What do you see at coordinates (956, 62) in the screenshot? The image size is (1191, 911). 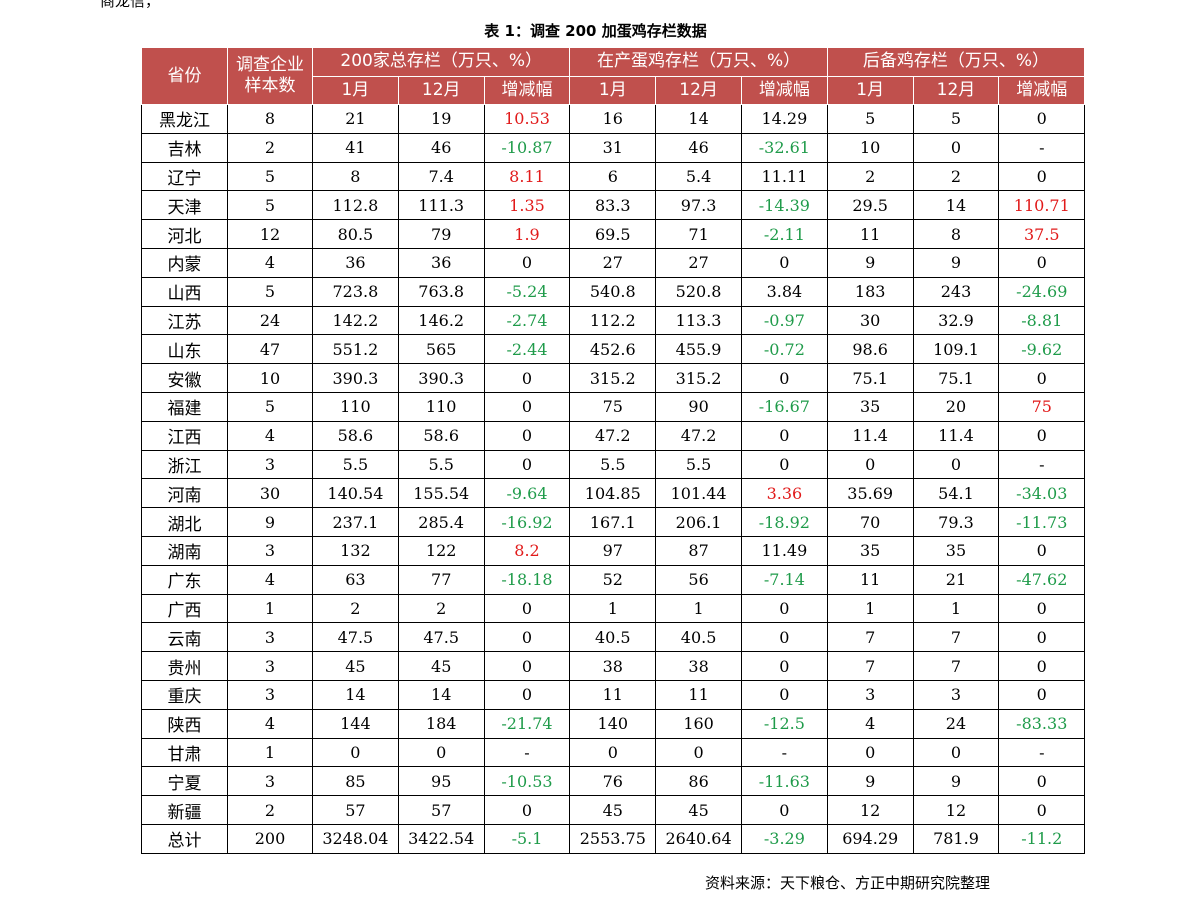 I see `header-group-reserve: 后备鸡存栏（万只、%）` at bounding box center [956, 62].